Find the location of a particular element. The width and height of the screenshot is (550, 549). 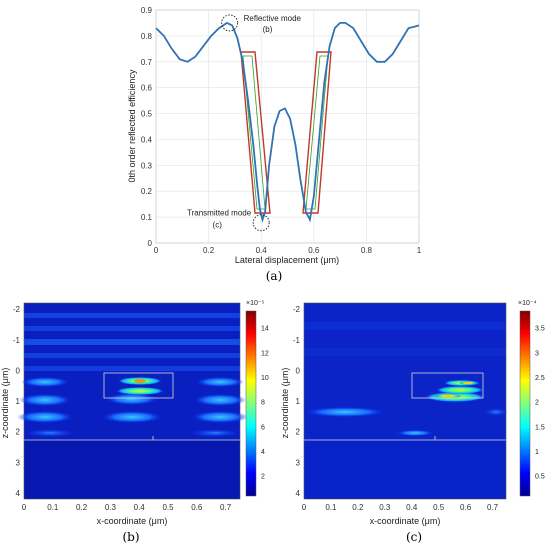

x-tick-label: 1 is located at coordinates (419, 250).